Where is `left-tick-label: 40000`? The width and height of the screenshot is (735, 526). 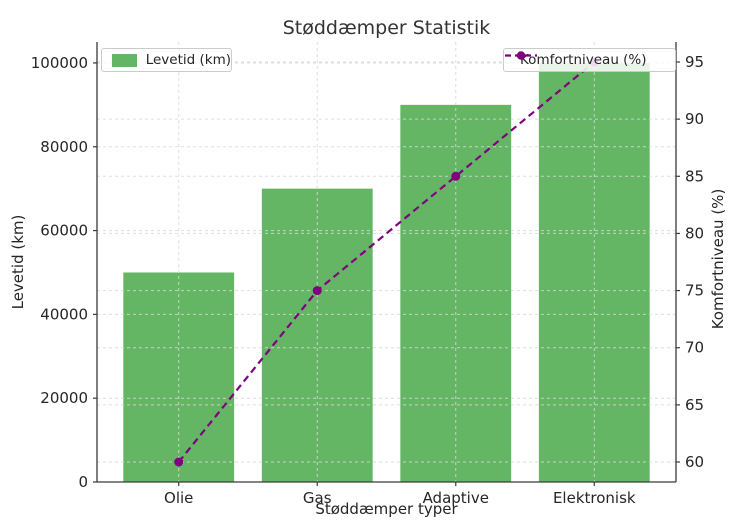 left-tick-label: 40000 is located at coordinates (64, 314).